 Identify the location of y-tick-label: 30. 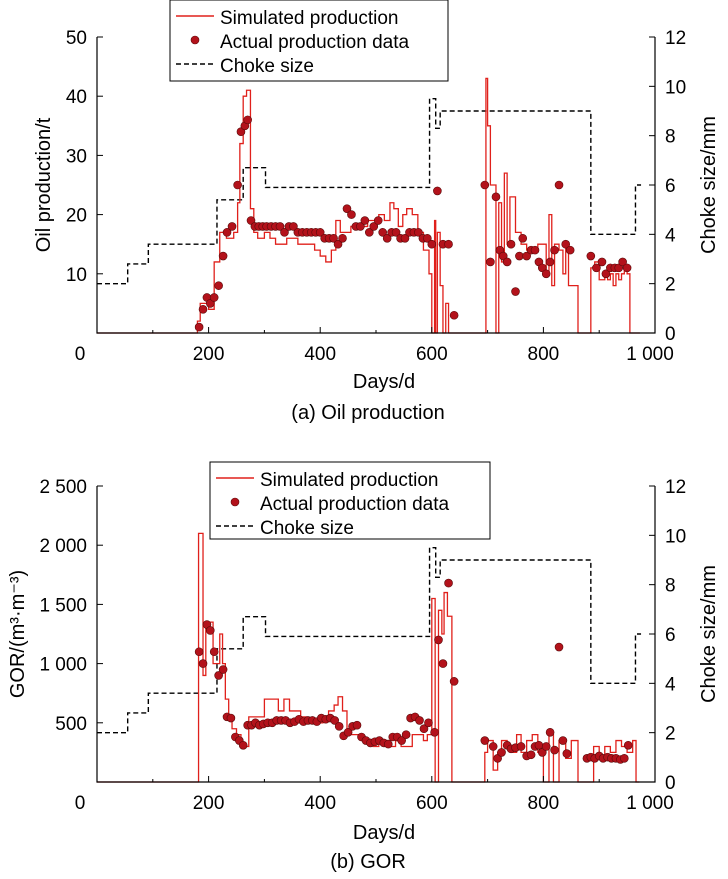
(76, 156).